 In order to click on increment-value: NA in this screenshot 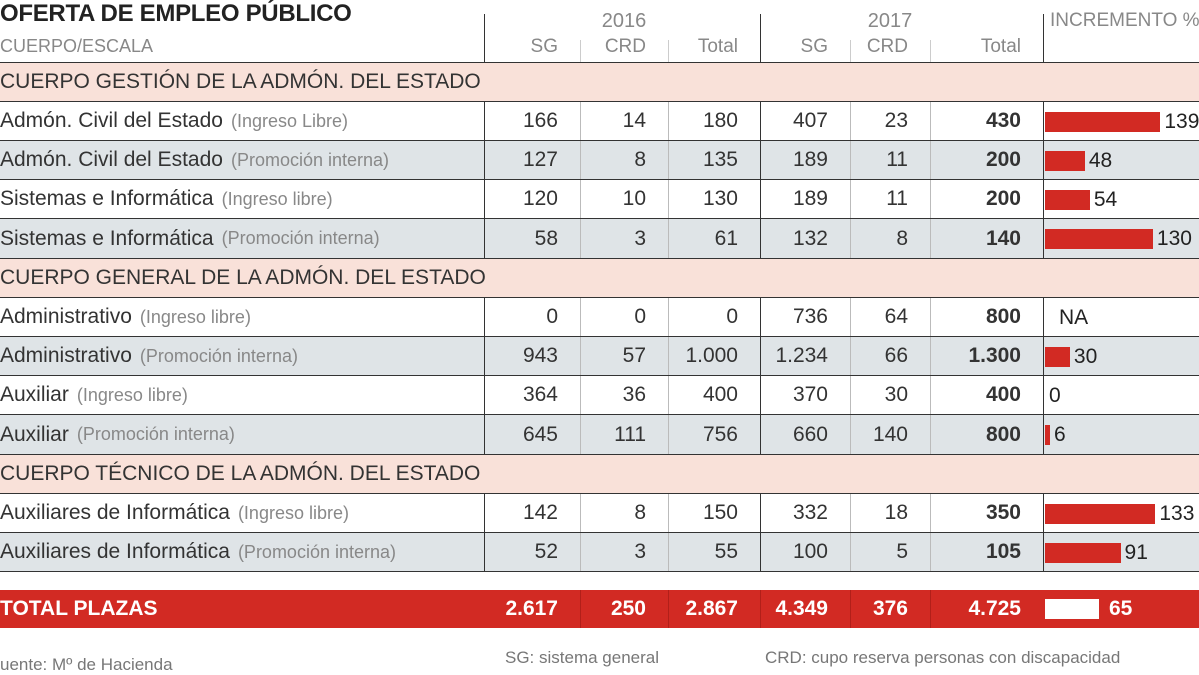, I will do `click(1074, 317)`.